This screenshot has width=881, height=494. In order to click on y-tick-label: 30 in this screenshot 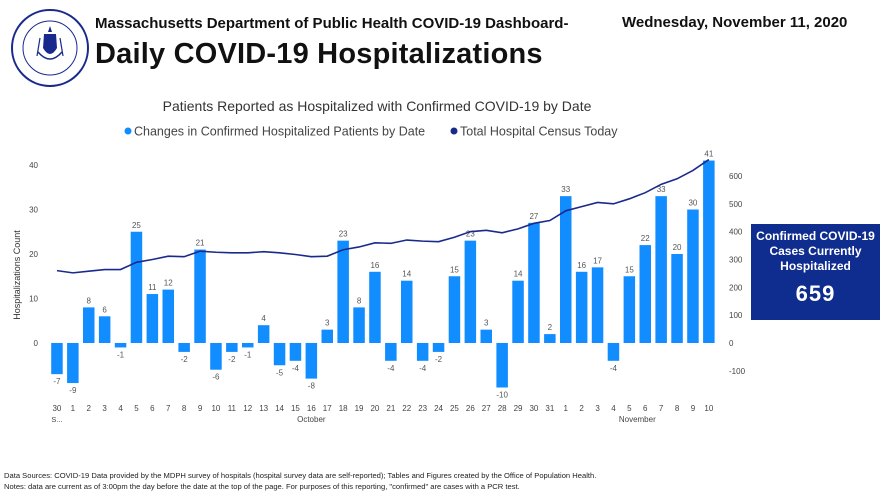, I will do `click(33, 210)`.